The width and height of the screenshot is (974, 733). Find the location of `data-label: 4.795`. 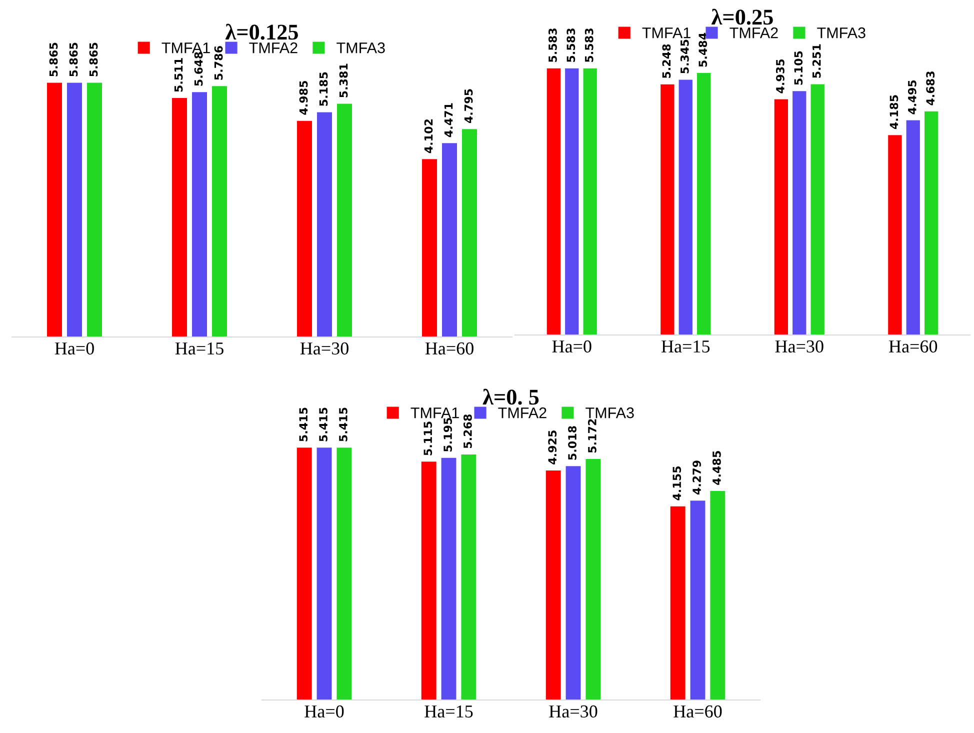

data-label: 4.795 is located at coordinates (468, 106).